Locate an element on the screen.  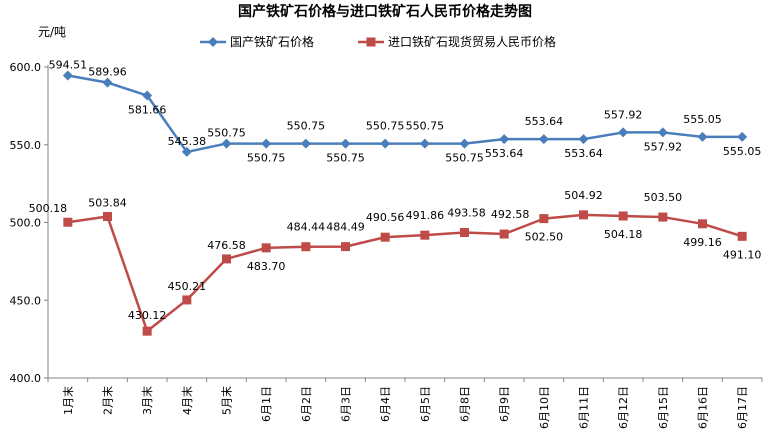
legend-label: 进口铁矿石现货贸易人民币价格 is located at coordinates (472, 41).